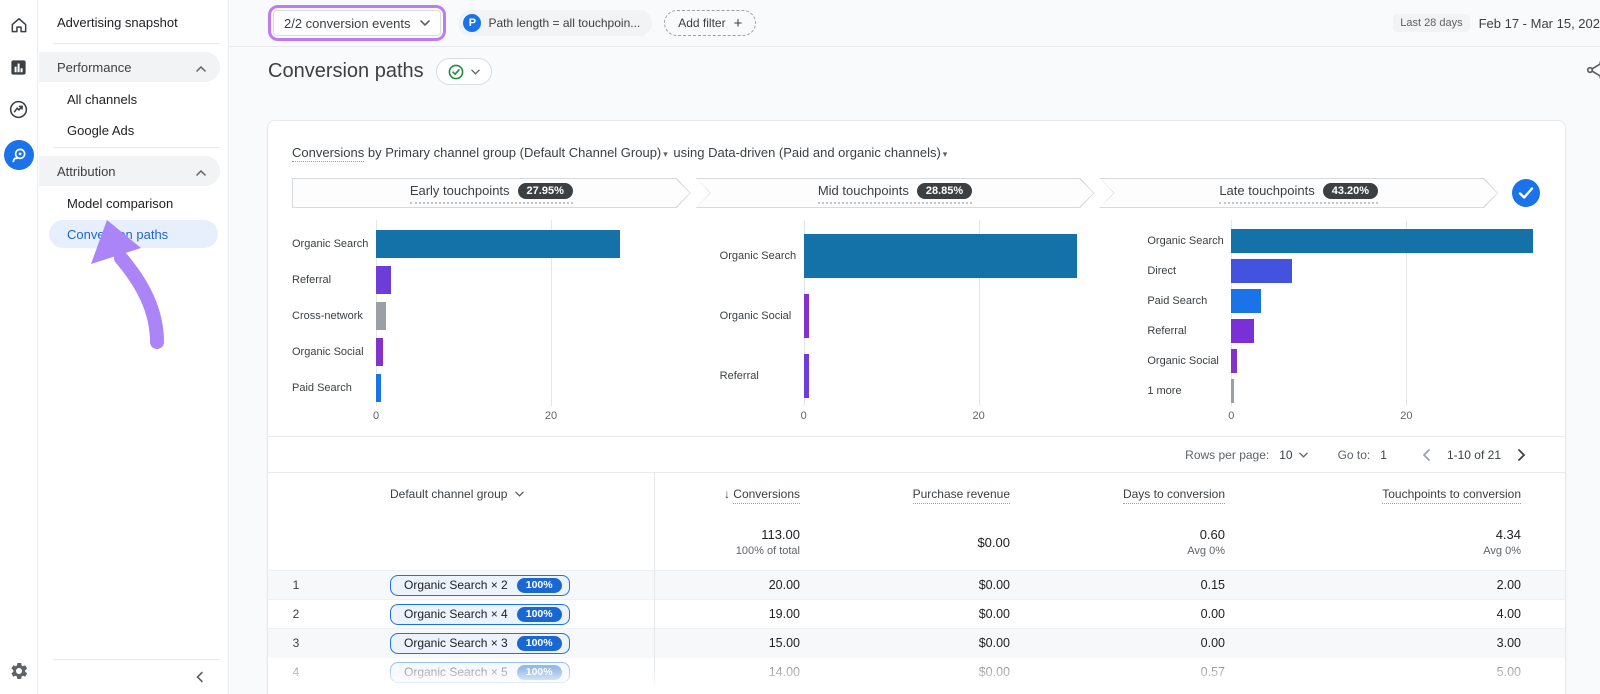  What do you see at coordinates (19, 67) in the screenshot?
I see `reports-icon` at bounding box center [19, 67].